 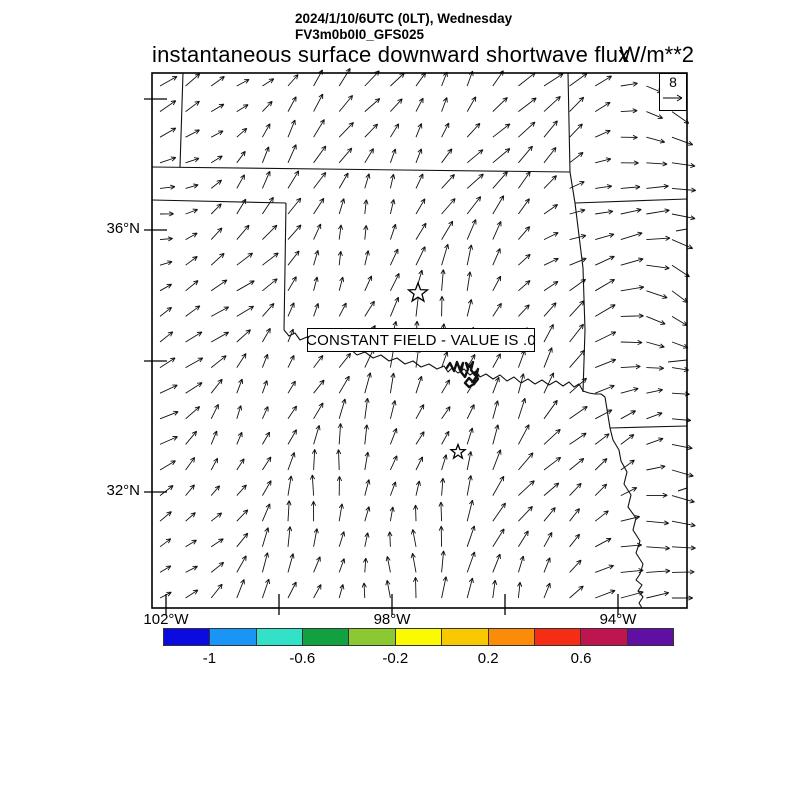 I want to click on lon-tick-label: 94°W, so click(x=618, y=619).